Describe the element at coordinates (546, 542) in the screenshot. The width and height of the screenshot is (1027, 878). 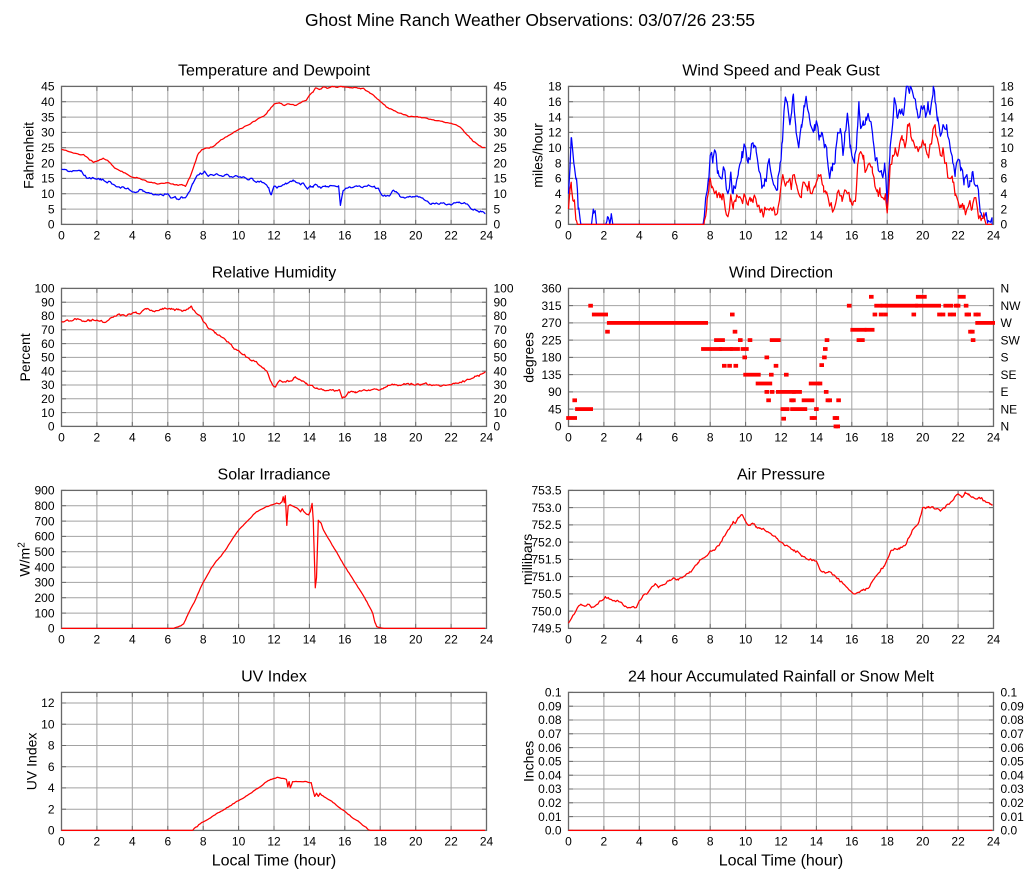
I see `svg-text: 752.0` at that location.